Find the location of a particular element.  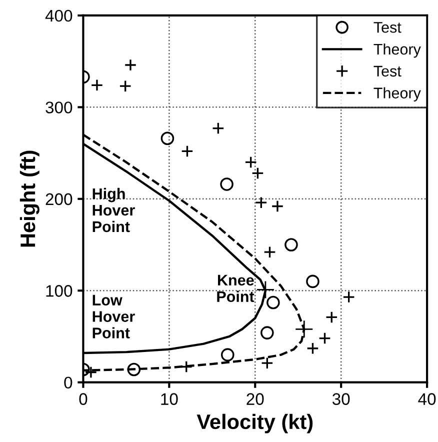

x-axis-title: Velocity (kt) is located at coordinates (254, 424).